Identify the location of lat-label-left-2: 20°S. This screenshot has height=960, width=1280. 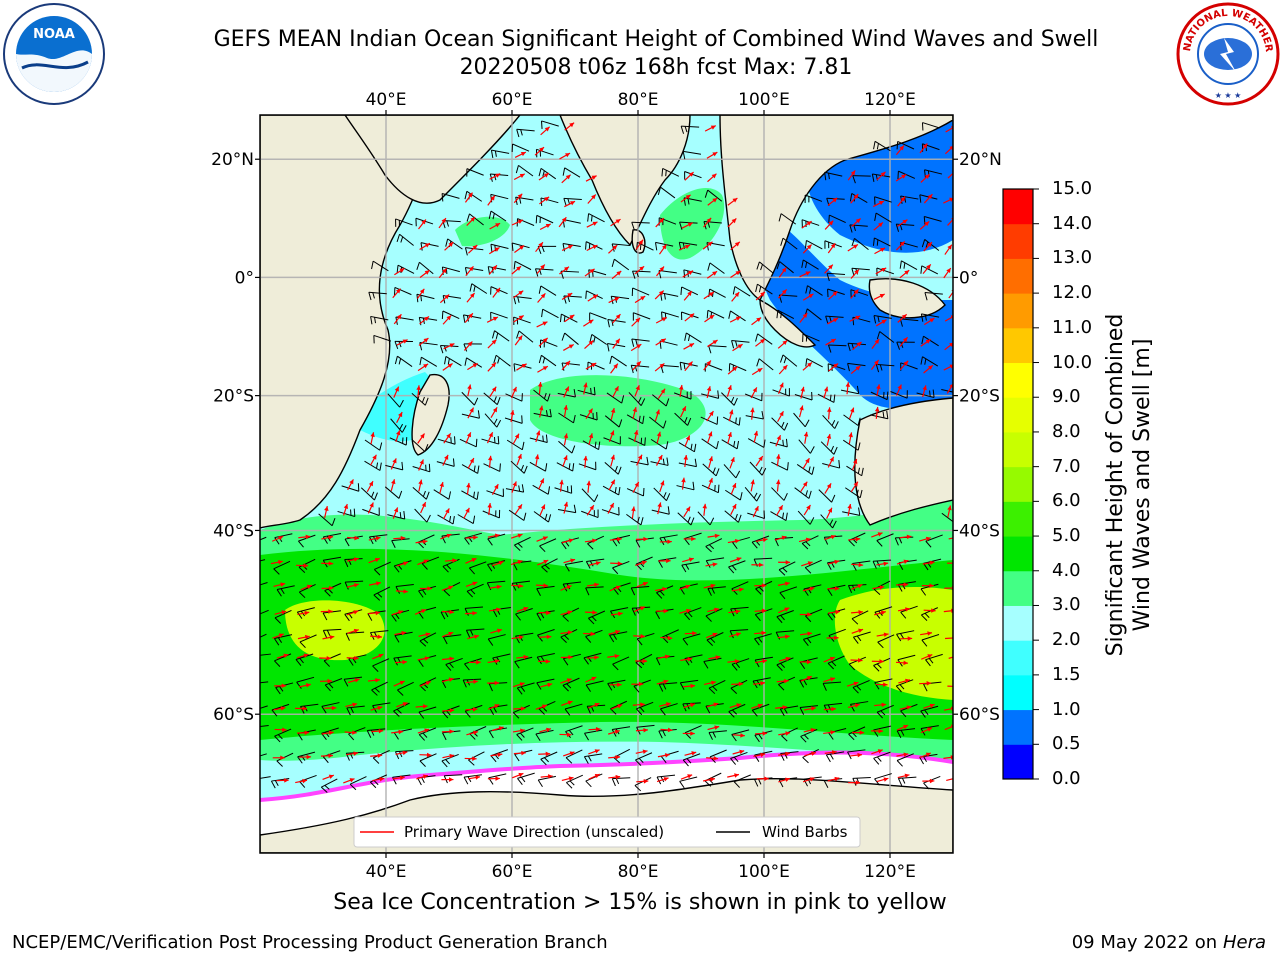
(233, 397).